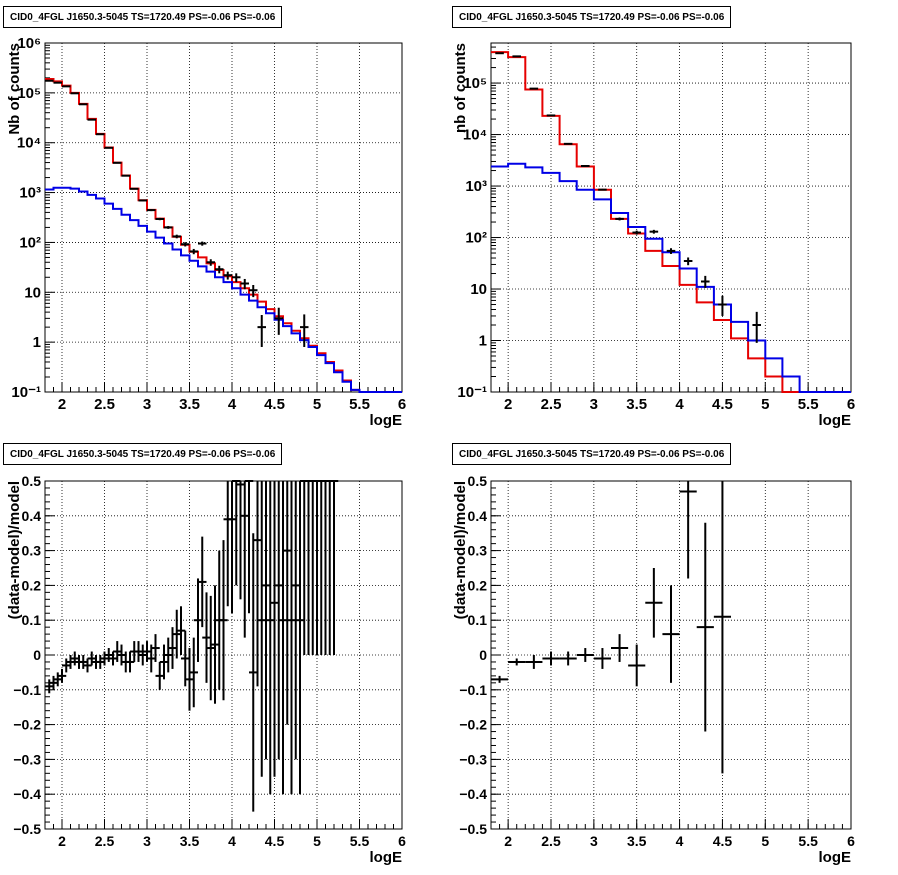  What do you see at coordinates (105, 841) in the screenshot?
I see `x-tick-label: 2.5` at bounding box center [105, 841].